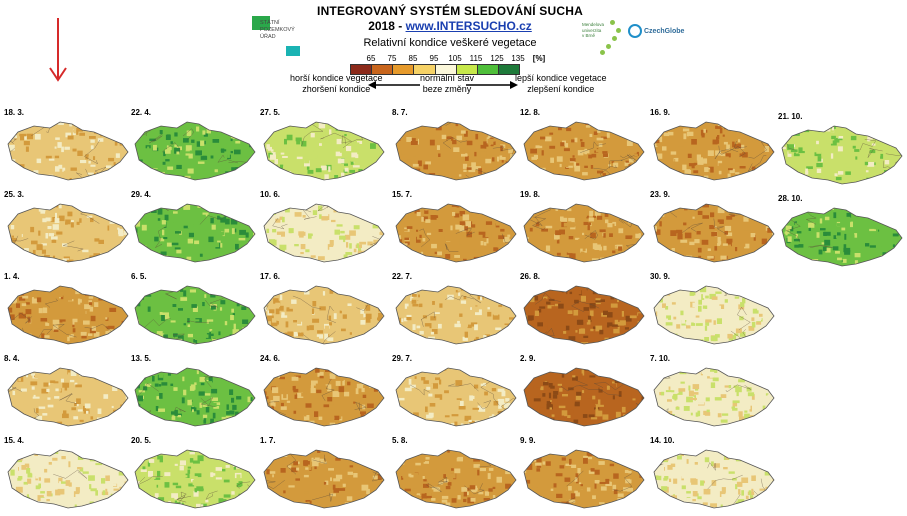 Image resolution: width=907 pixels, height=516 pixels. Describe the element at coordinates (450, 43) in the screenshot. I see `legend-title: Relativní kondice veškeré vegetace` at that location.